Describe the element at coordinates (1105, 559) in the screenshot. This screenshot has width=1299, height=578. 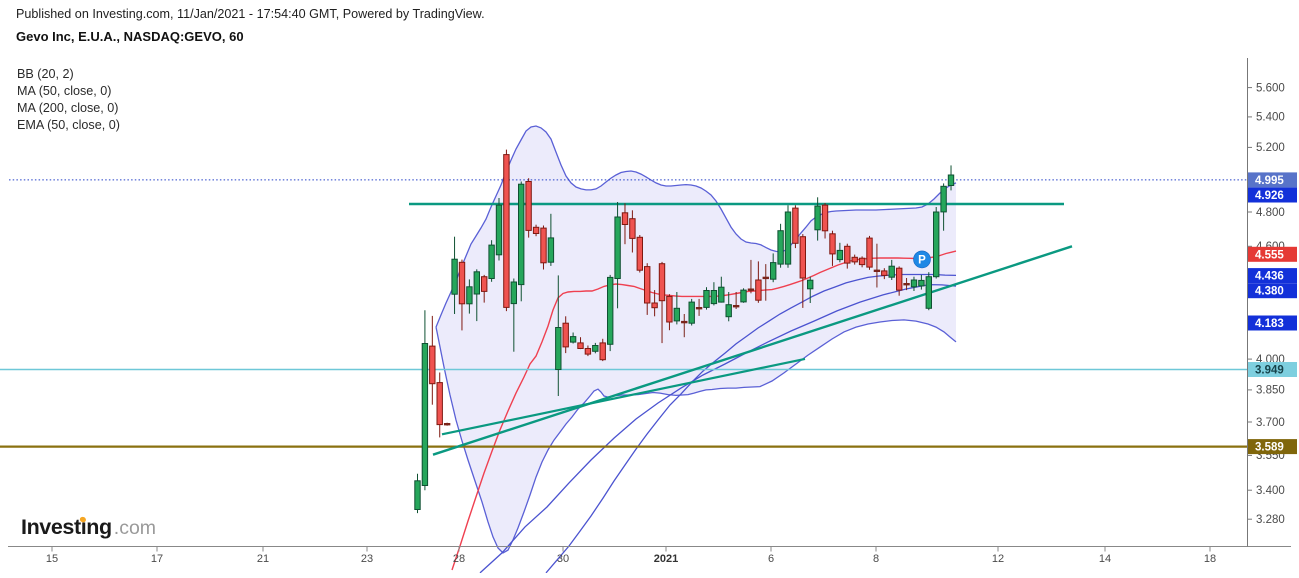
I see `x-tick-label: 14` at that location.